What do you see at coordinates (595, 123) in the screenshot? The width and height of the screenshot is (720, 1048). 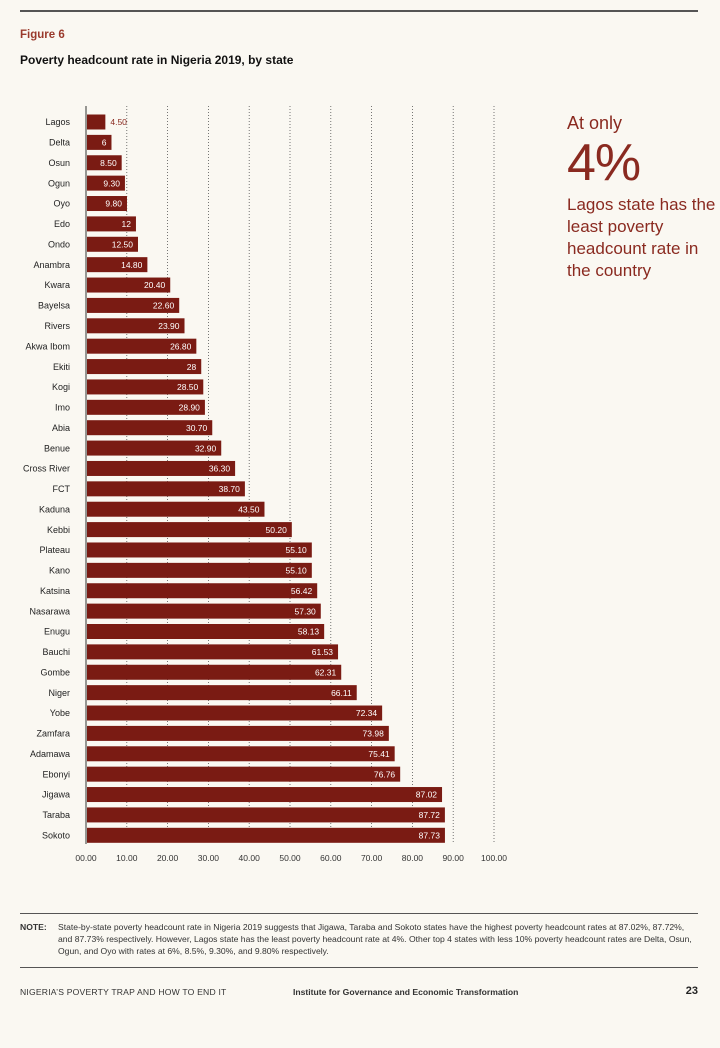 I see `callout-intro: At only` at bounding box center [595, 123].